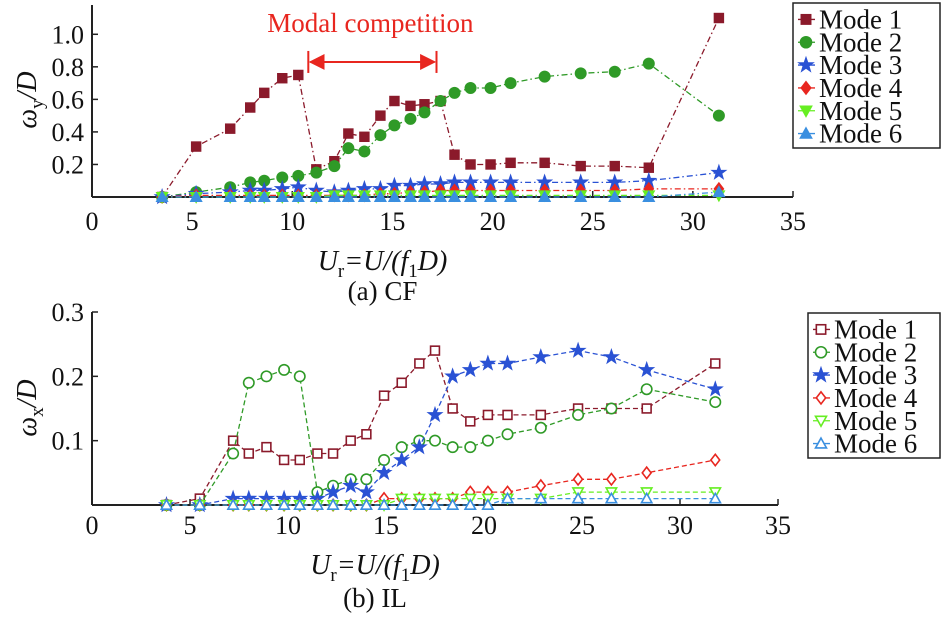 The width and height of the screenshot is (945, 624). What do you see at coordinates (30, 407) in the screenshot?
I see `y-axis-label: ωx/D` at bounding box center [30, 407].